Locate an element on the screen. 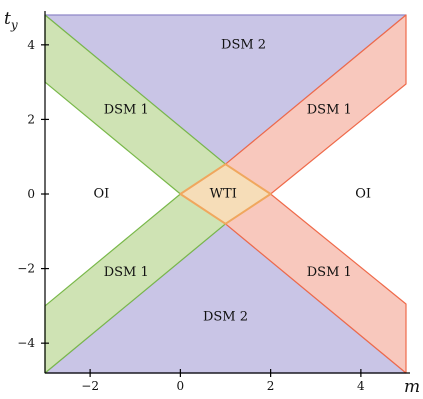 The height and width of the screenshot is (399, 423). region-wti is located at coordinates (225, 194).